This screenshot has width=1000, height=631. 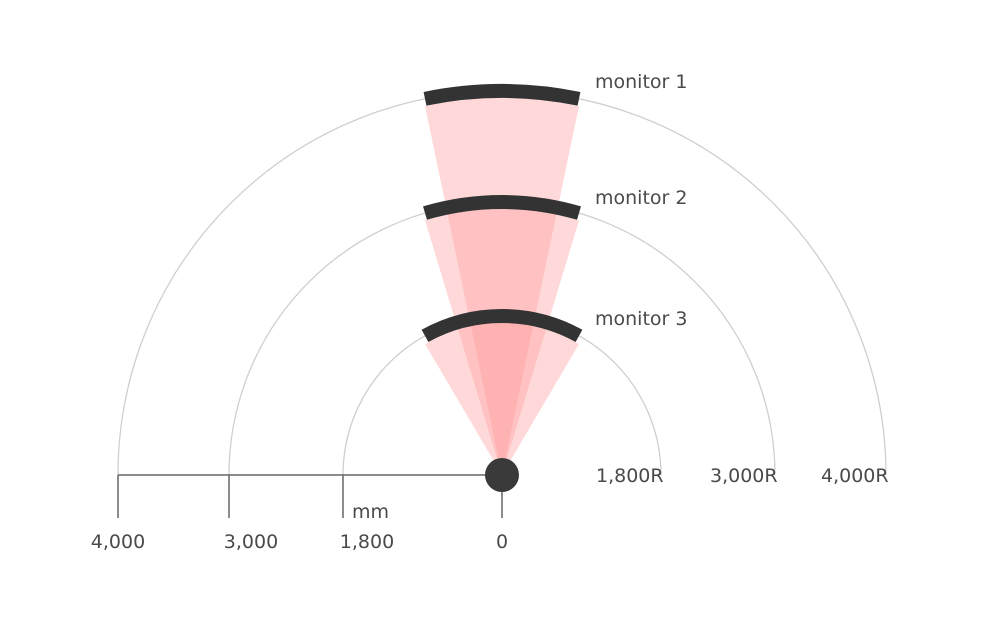 I want to click on monitor-label-1: monitor 1, so click(x=641, y=82).